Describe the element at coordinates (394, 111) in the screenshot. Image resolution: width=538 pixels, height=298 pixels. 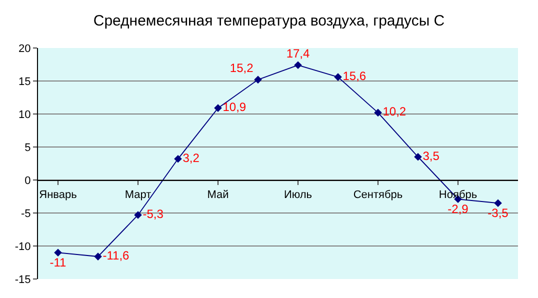
I see `data-label: 10,2` at that location.